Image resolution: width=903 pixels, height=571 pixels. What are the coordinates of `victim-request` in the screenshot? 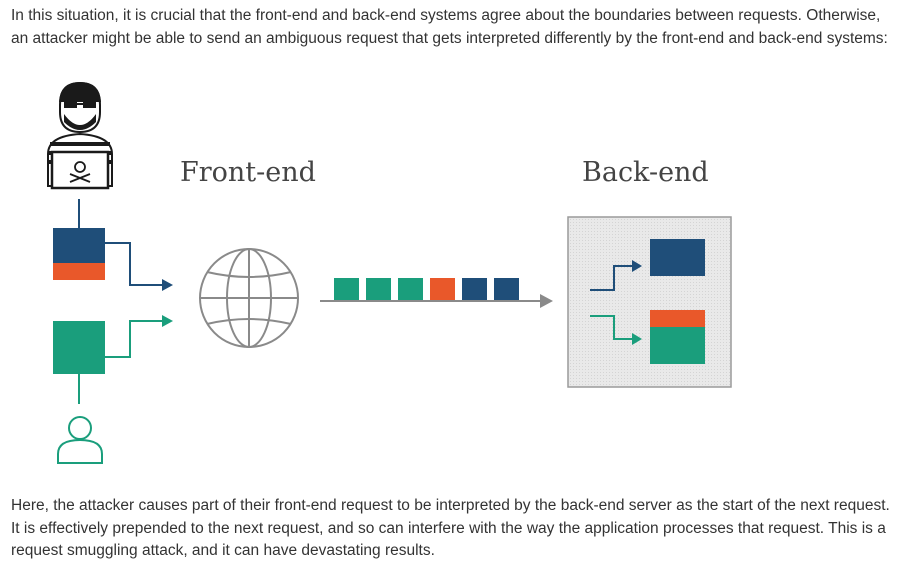 It's located at (113, 359).